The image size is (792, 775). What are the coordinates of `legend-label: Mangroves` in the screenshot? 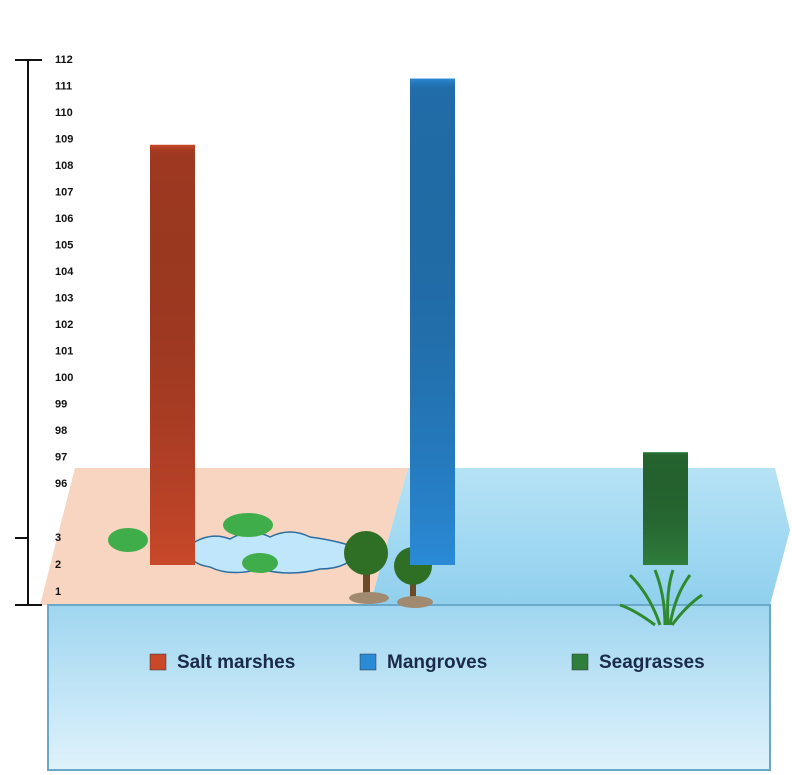 It's located at (437, 662).